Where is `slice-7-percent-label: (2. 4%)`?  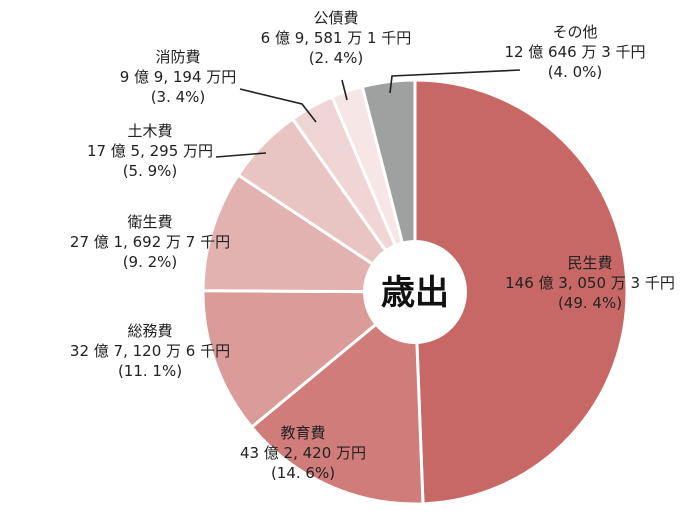 slice-7-percent-label: (2. 4%) is located at coordinates (336, 58).